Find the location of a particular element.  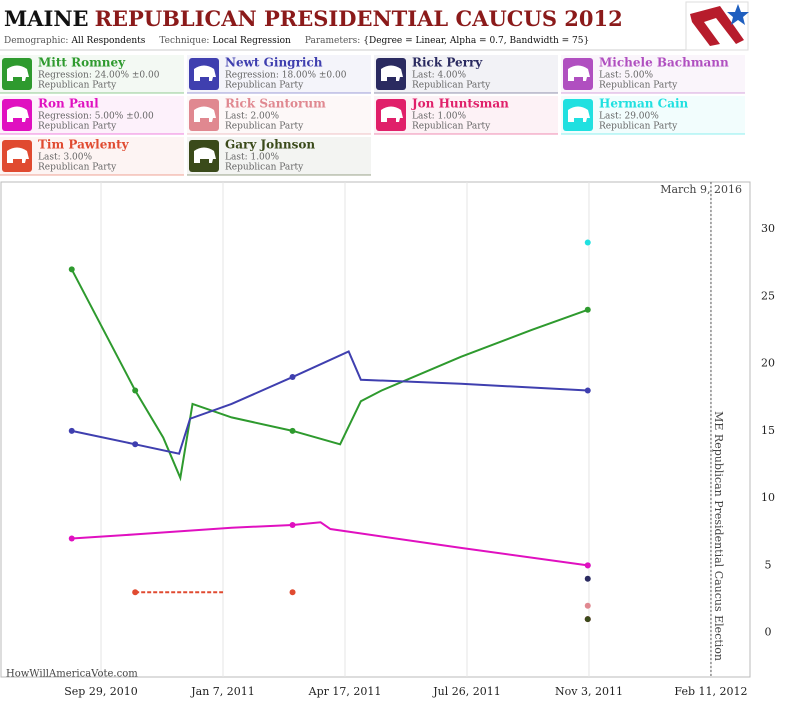

y-tick-label: 20 is located at coordinates (768, 363).